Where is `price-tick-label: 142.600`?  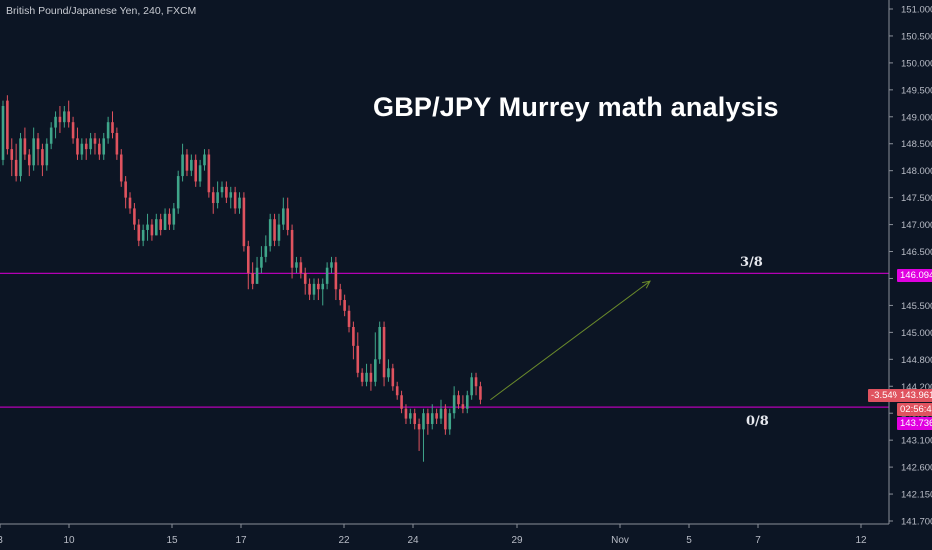 price-tick-label: 142.600 is located at coordinates (916, 468).